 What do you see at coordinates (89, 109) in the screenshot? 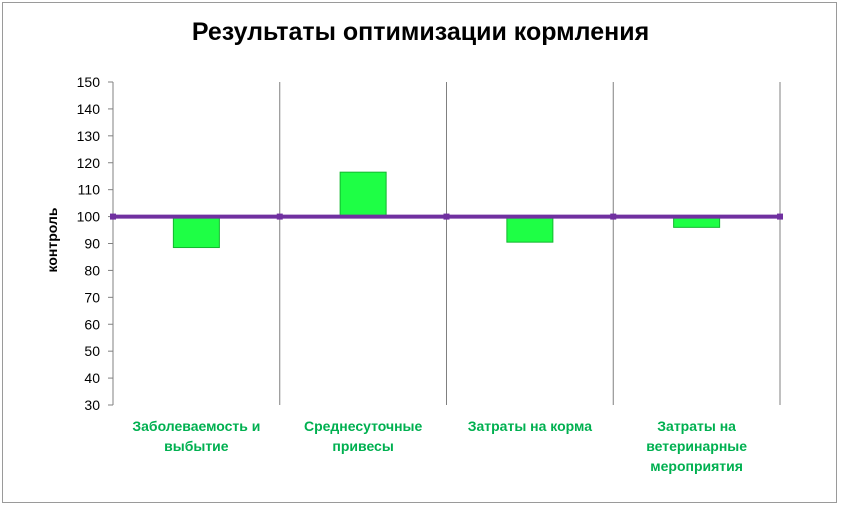
I see `y-tick-label: 140` at bounding box center [89, 109].